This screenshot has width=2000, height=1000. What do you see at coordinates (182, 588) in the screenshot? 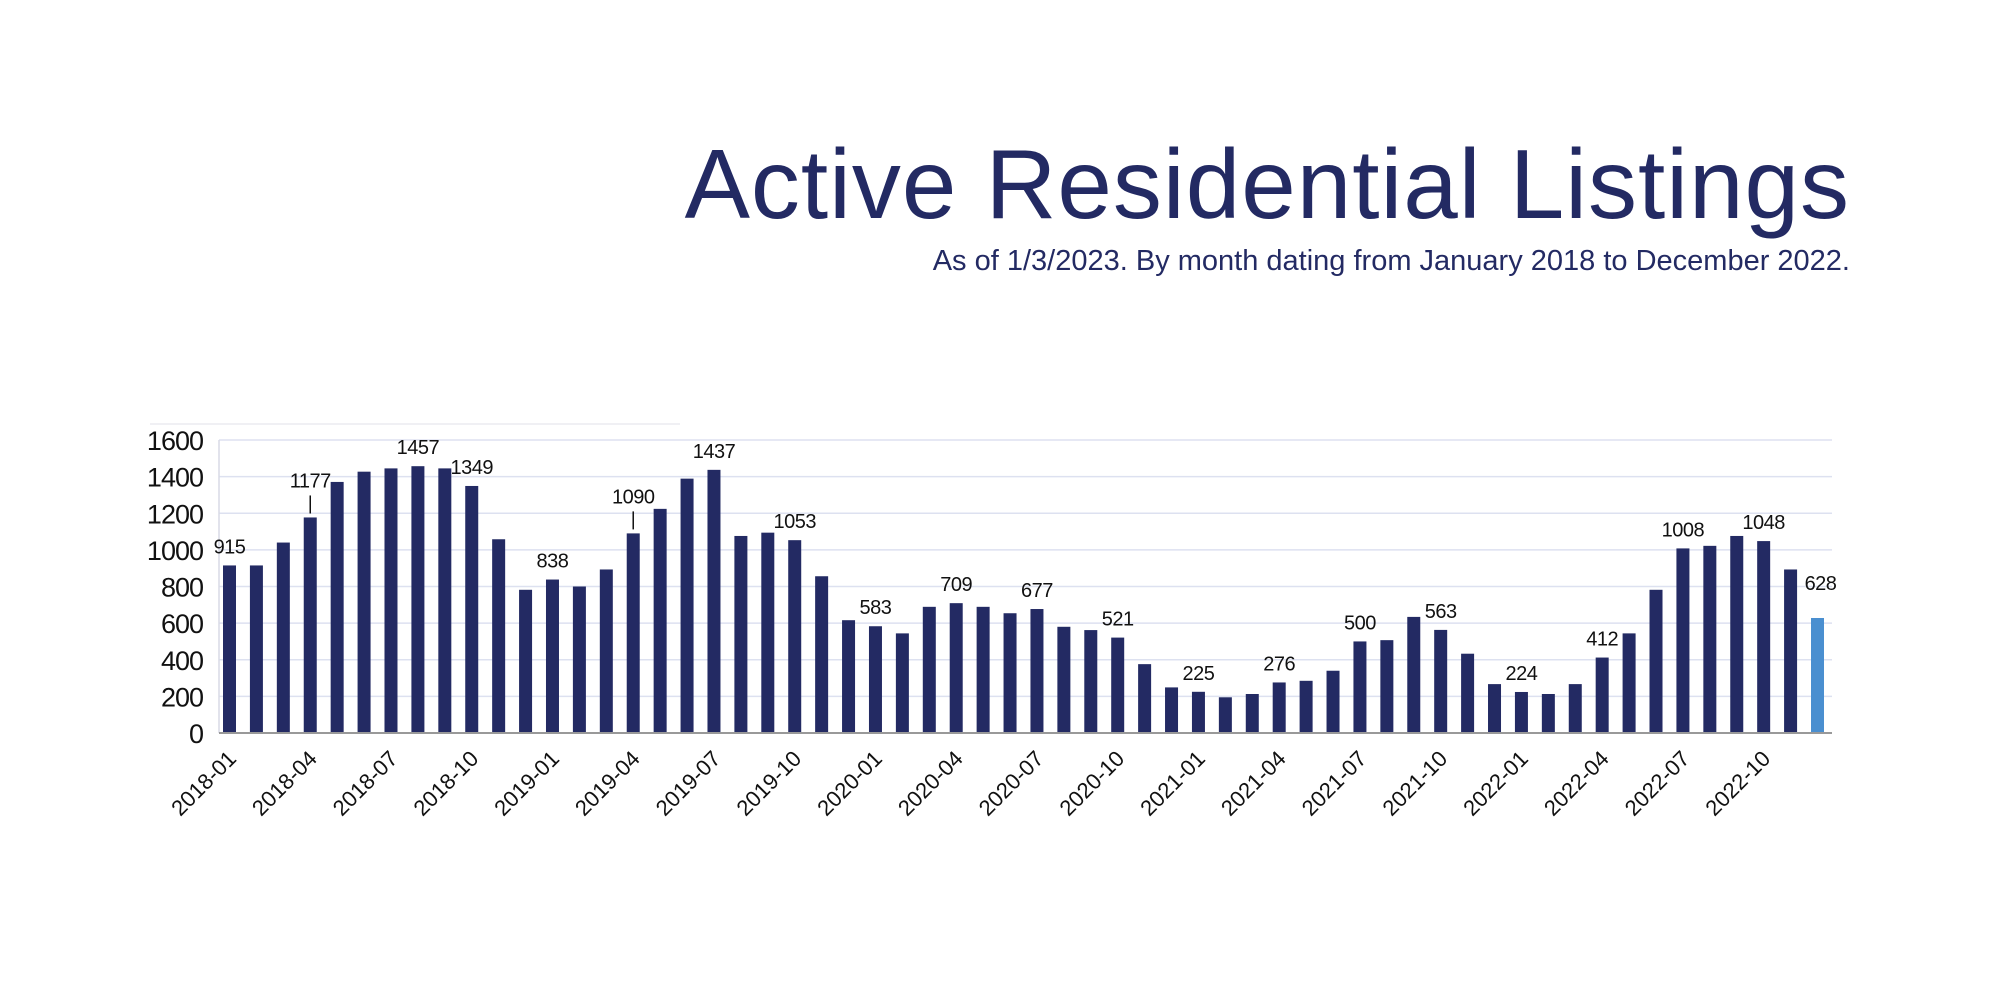
I see `y-tick-label: 800` at bounding box center [182, 588].